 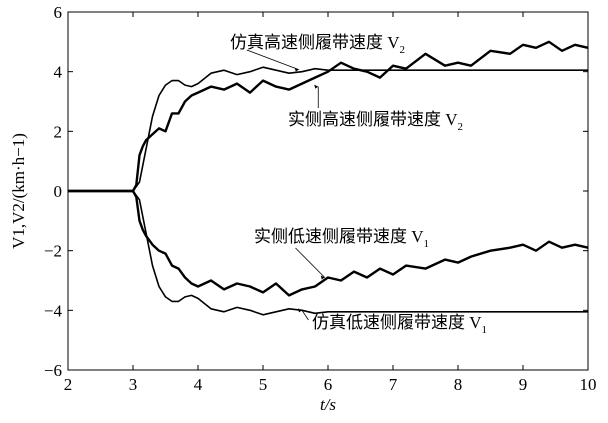 What do you see at coordinates (341, 238) in the screenshot?
I see `annotation-label: 实侧低速侧履带速度 V1` at bounding box center [341, 238].